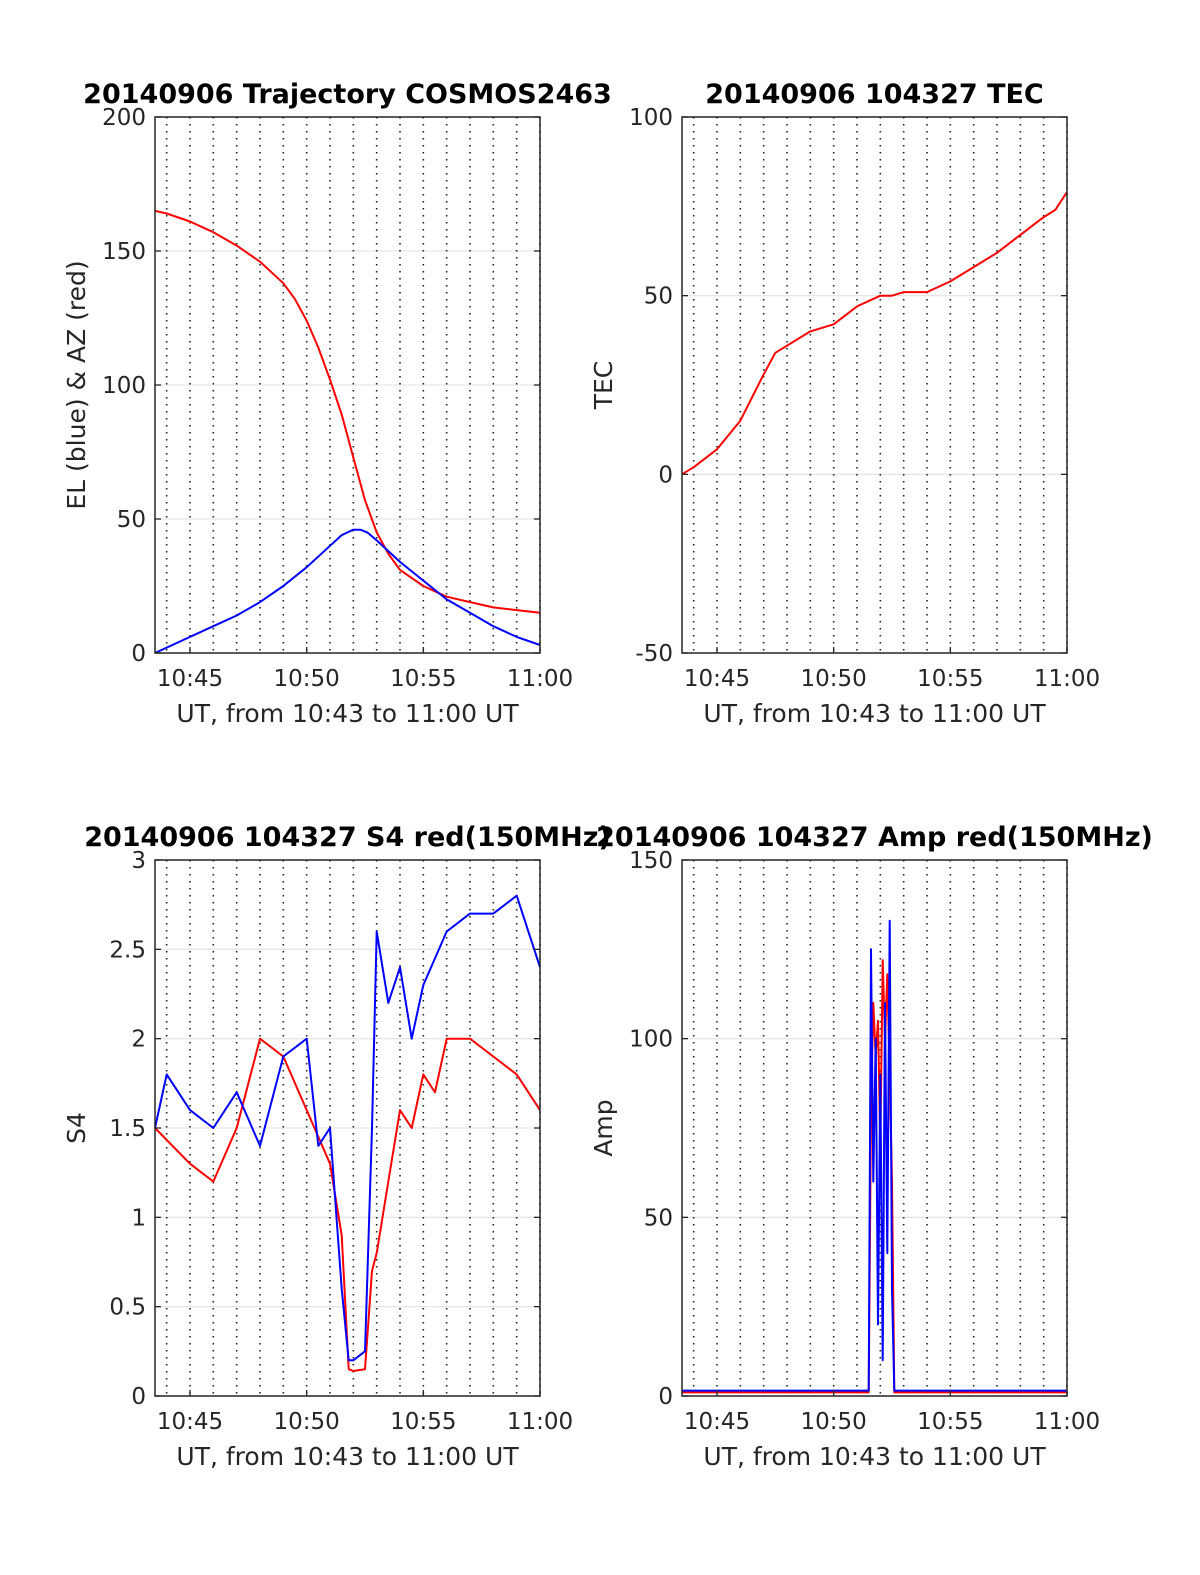 This screenshot has width=1200, height=1575. Describe the element at coordinates (127, 1129) in the screenshot. I see `y-tick-label: 1.5` at that location.